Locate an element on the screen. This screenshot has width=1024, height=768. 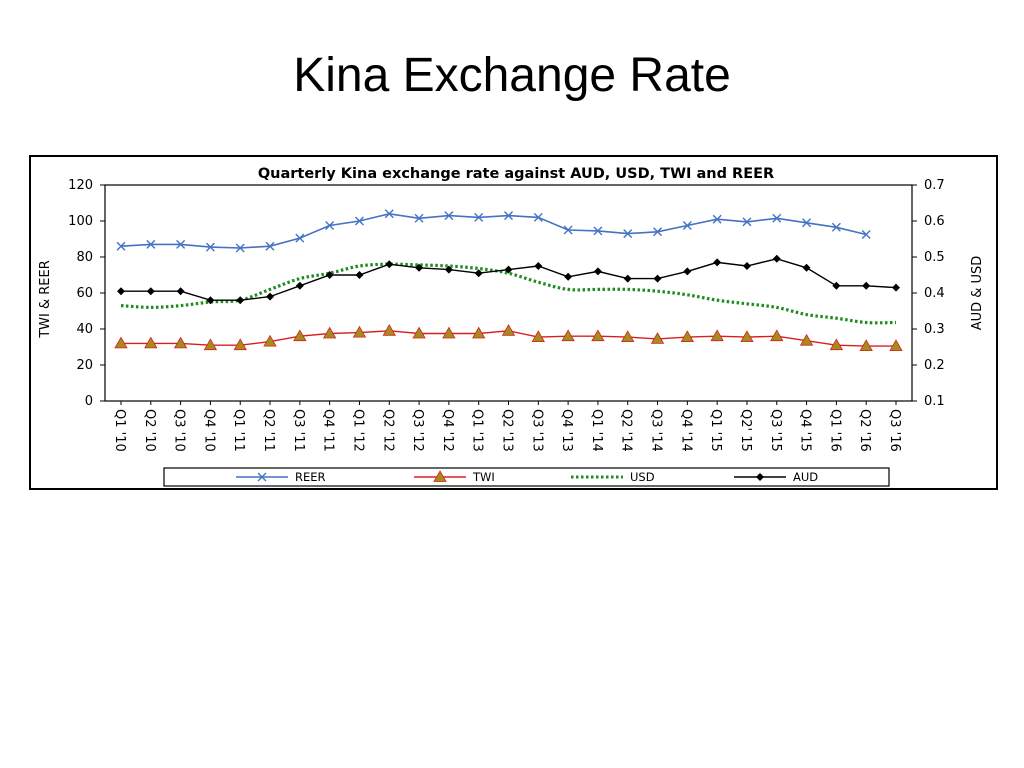
y-axis-label-right: AUD & USD is located at coordinates (977, 293).